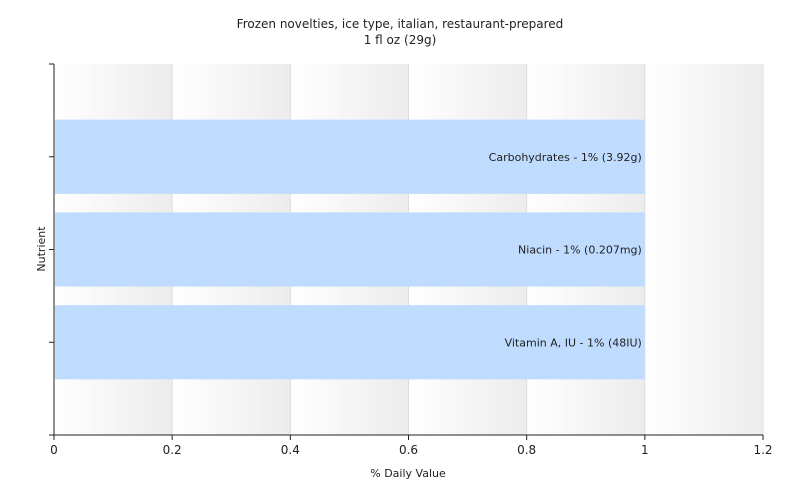 The width and height of the screenshot is (800, 500). Describe the element at coordinates (526, 450) in the screenshot. I see `x-tick-label: 0.8` at that location.